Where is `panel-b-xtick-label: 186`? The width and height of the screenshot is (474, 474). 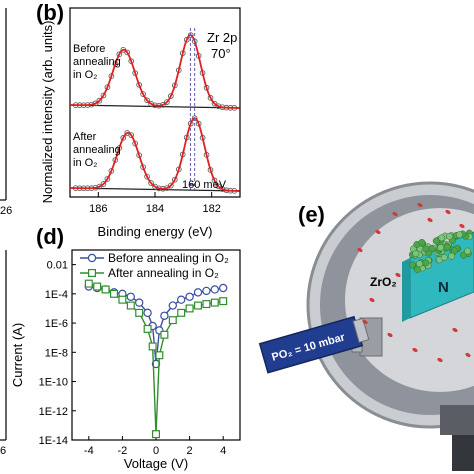
panel-b-xtick-label: 186 is located at coordinates (98, 209).